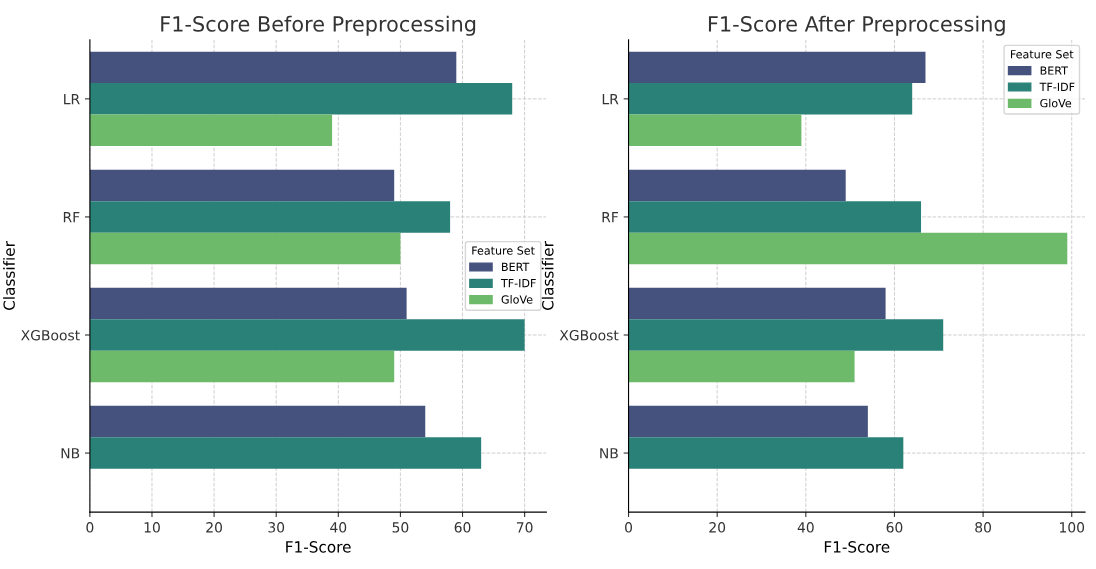 Image resolution: width=1096 pixels, height=569 pixels. What do you see at coordinates (524, 527) in the screenshot?
I see `x-tick-label: 70` at bounding box center [524, 527].